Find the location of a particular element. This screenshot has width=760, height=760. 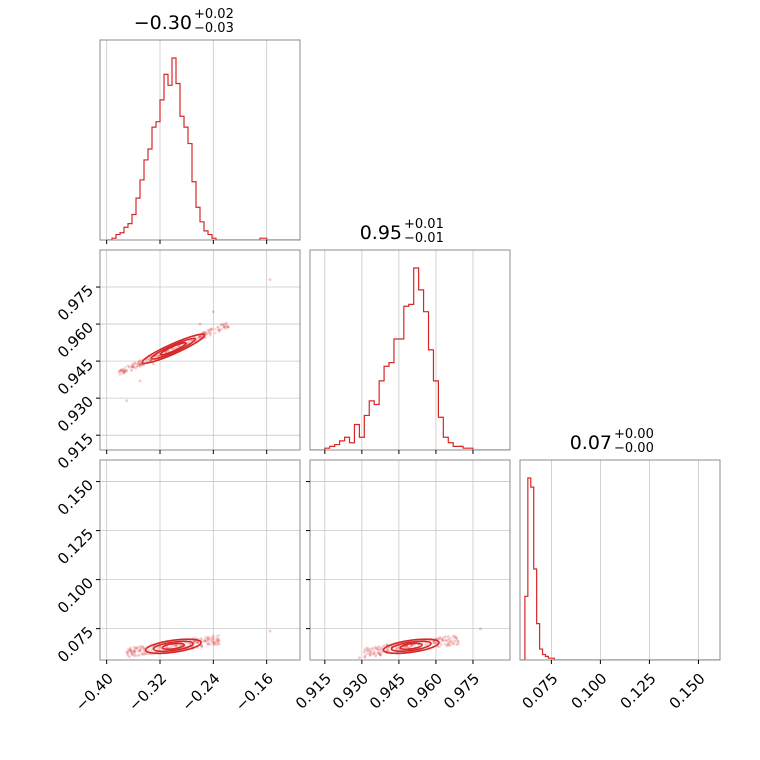

x-tick-label: 0.150 is located at coordinates (687, 691).